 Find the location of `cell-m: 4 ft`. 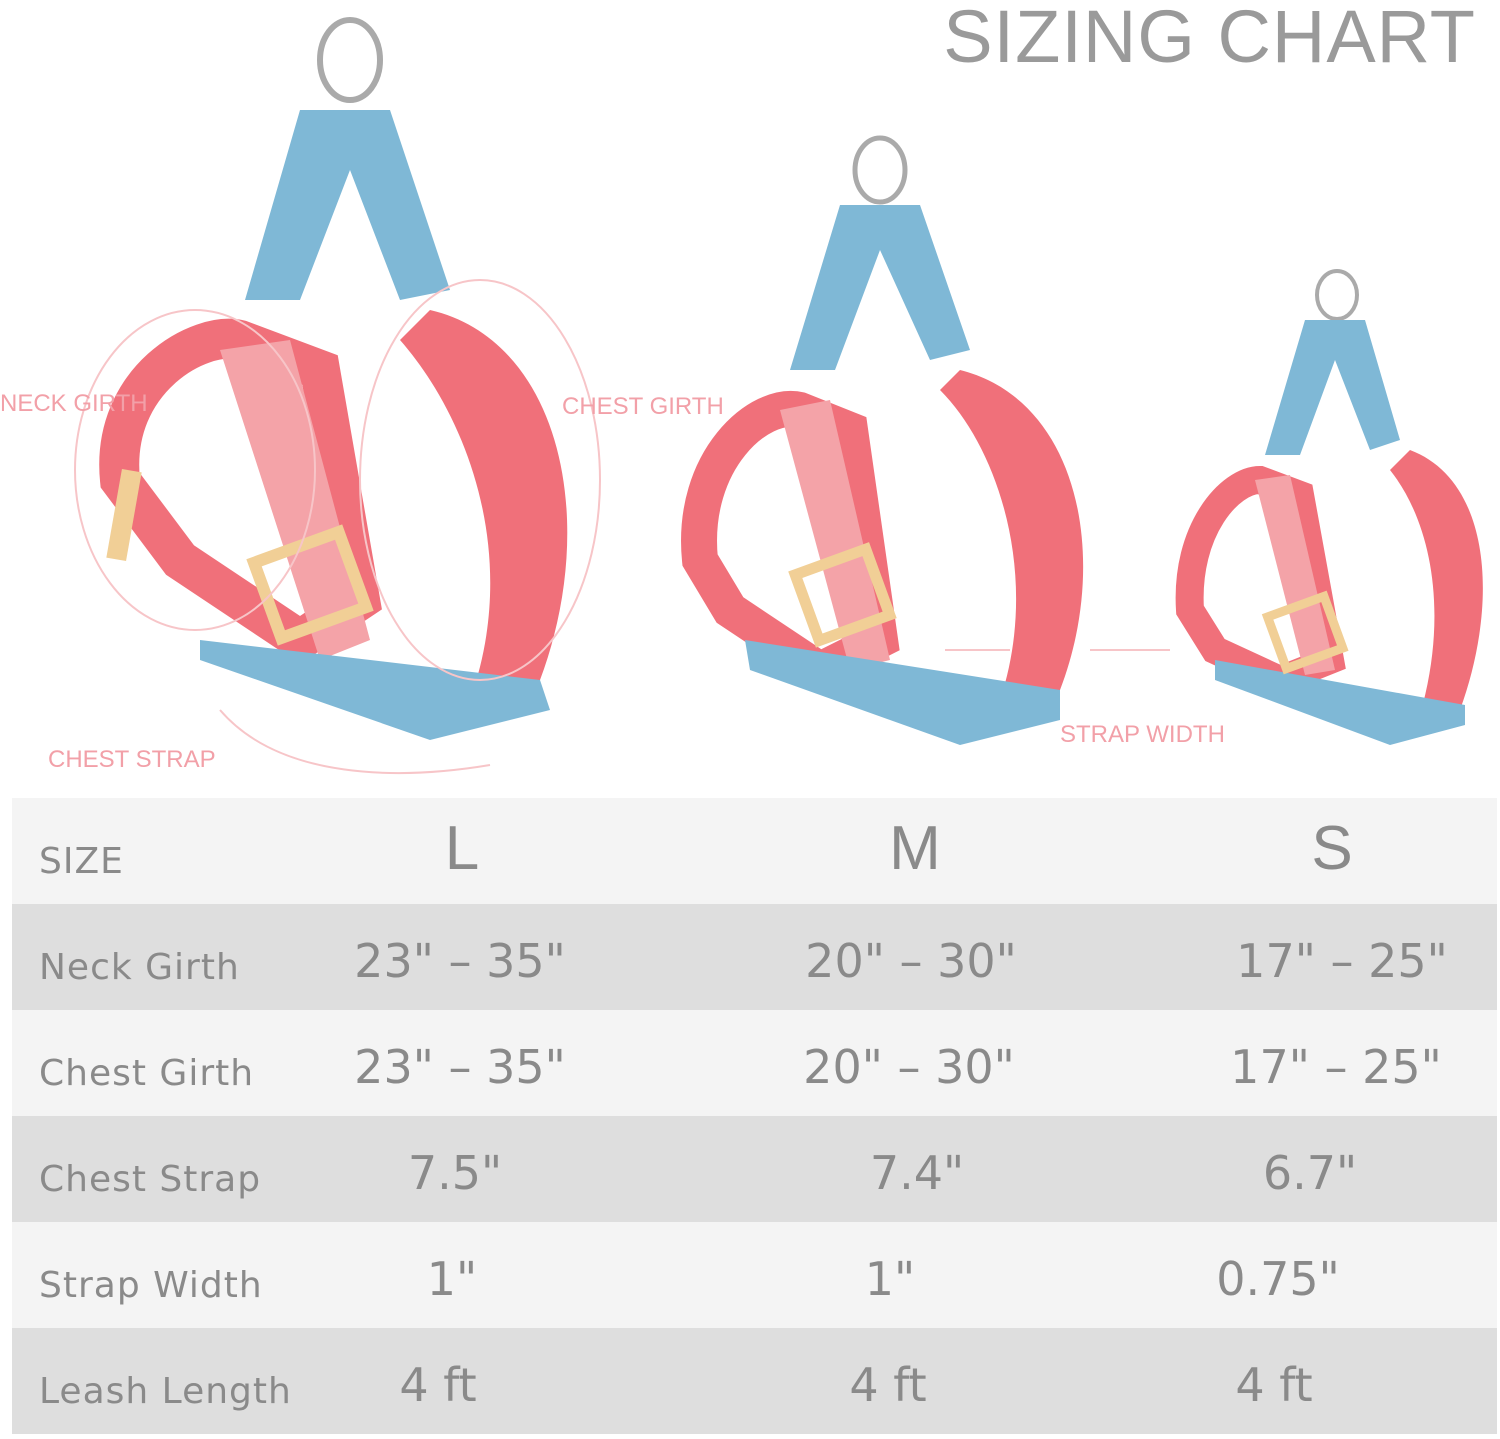

cell-m: 4 ft is located at coordinates (888, 1385).